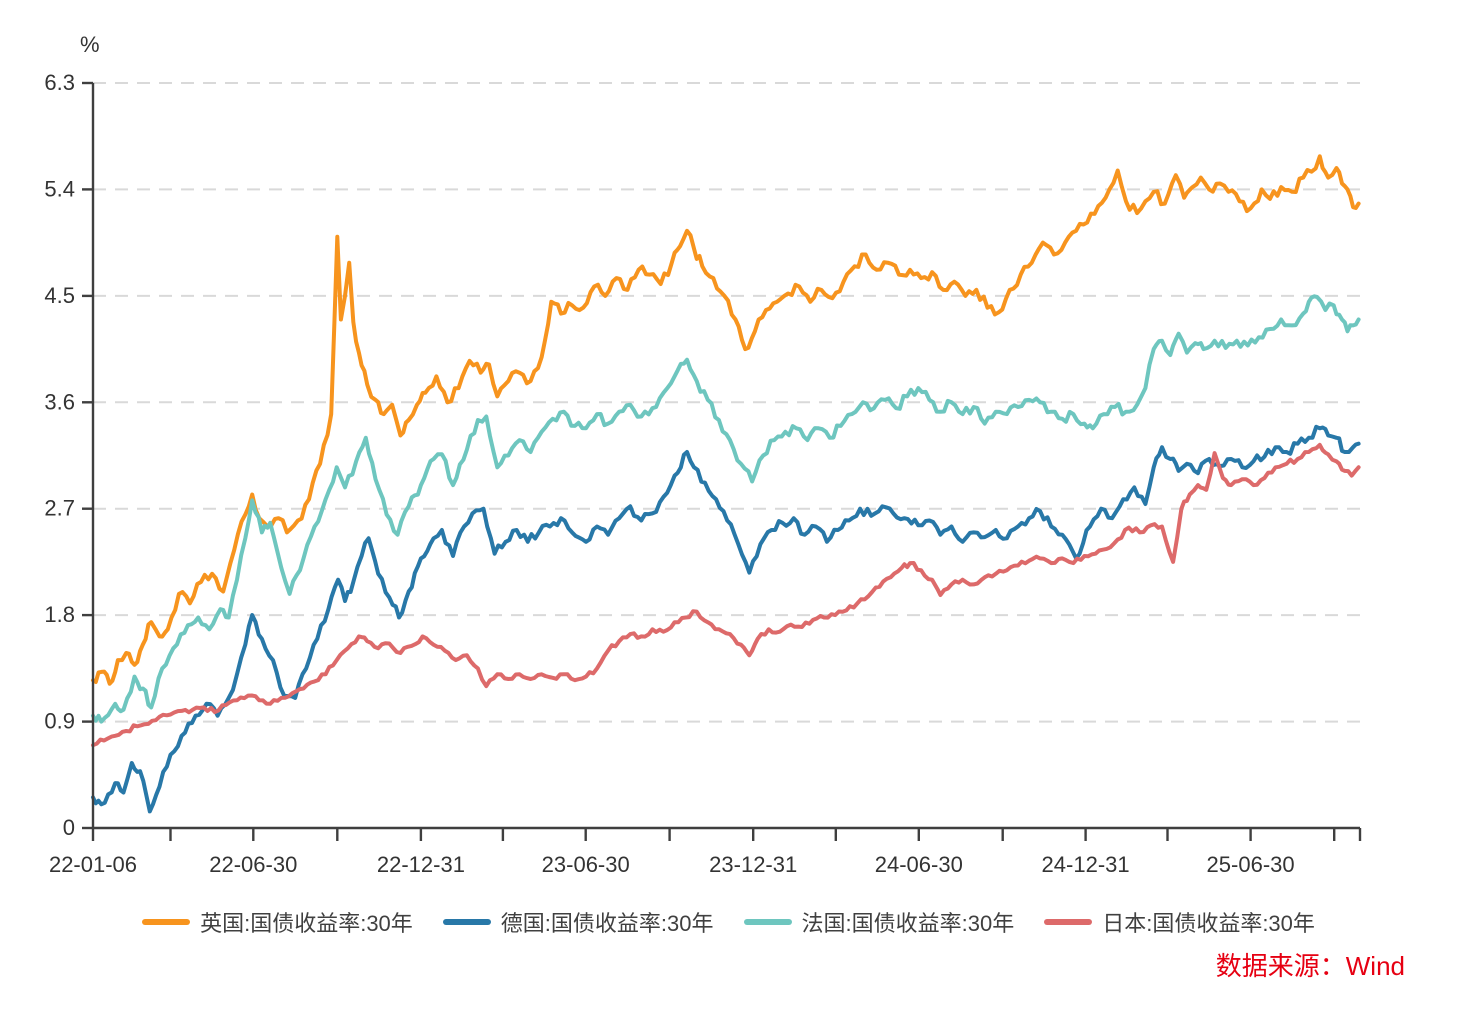  Describe the element at coordinates (767, 922) in the screenshot. I see `france-line-swatch-icon` at that location.